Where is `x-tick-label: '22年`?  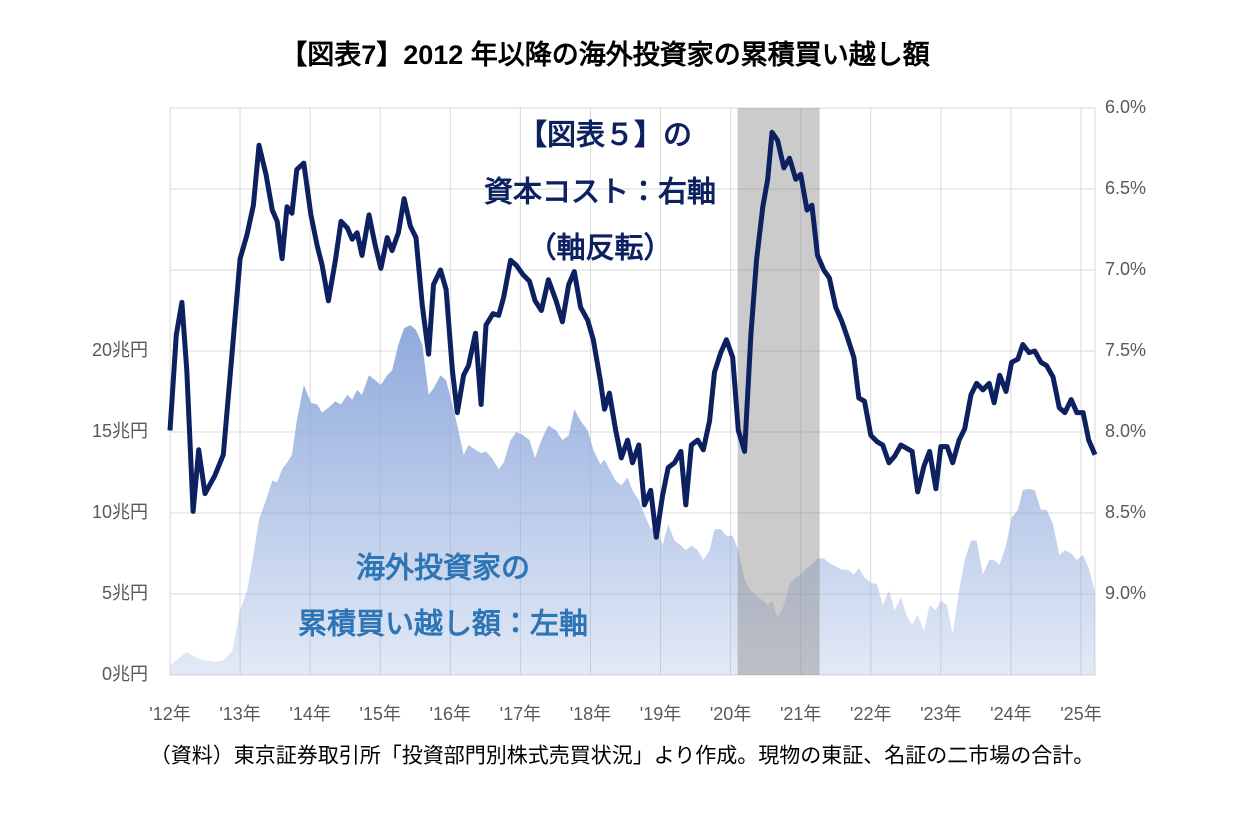
x-tick-label: '22年 is located at coordinates (870, 714).